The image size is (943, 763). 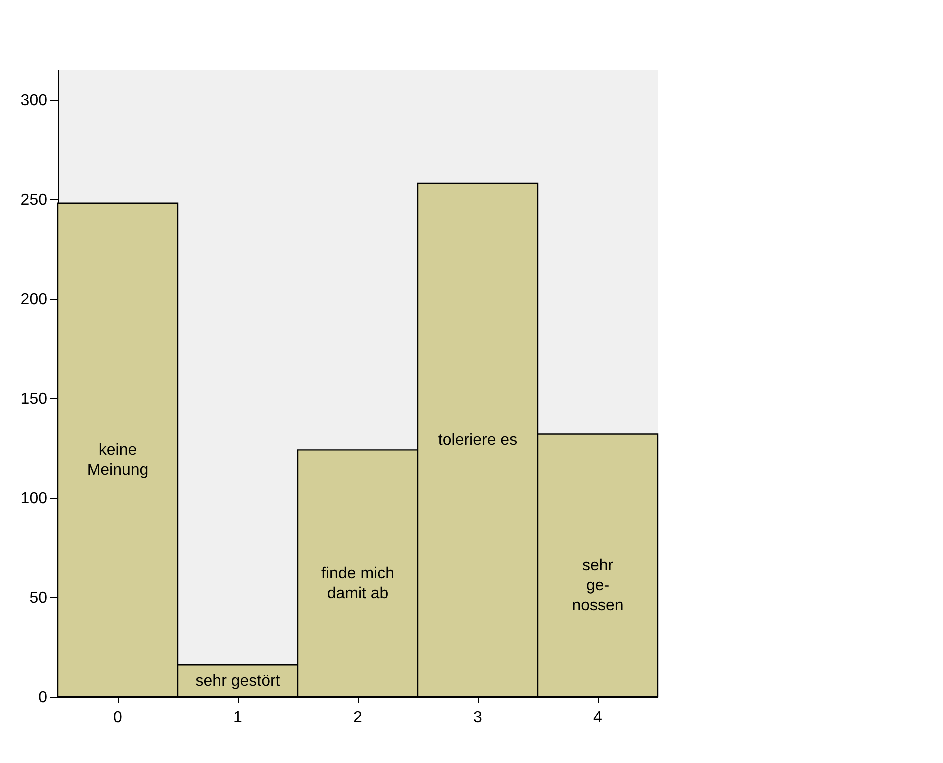 I want to click on y-tick-label: 250, so click(x=34, y=200).